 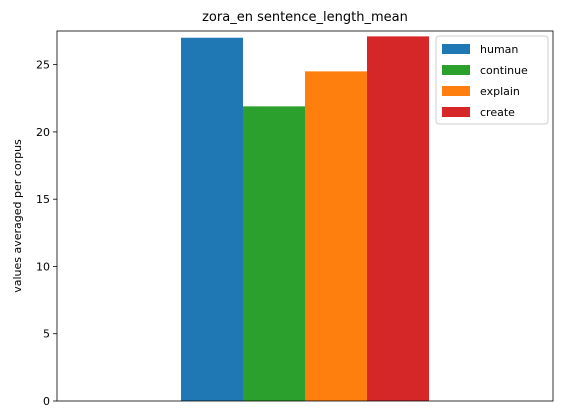 What do you see at coordinates (274, 253) in the screenshot?
I see `bar-continue` at bounding box center [274, 253].